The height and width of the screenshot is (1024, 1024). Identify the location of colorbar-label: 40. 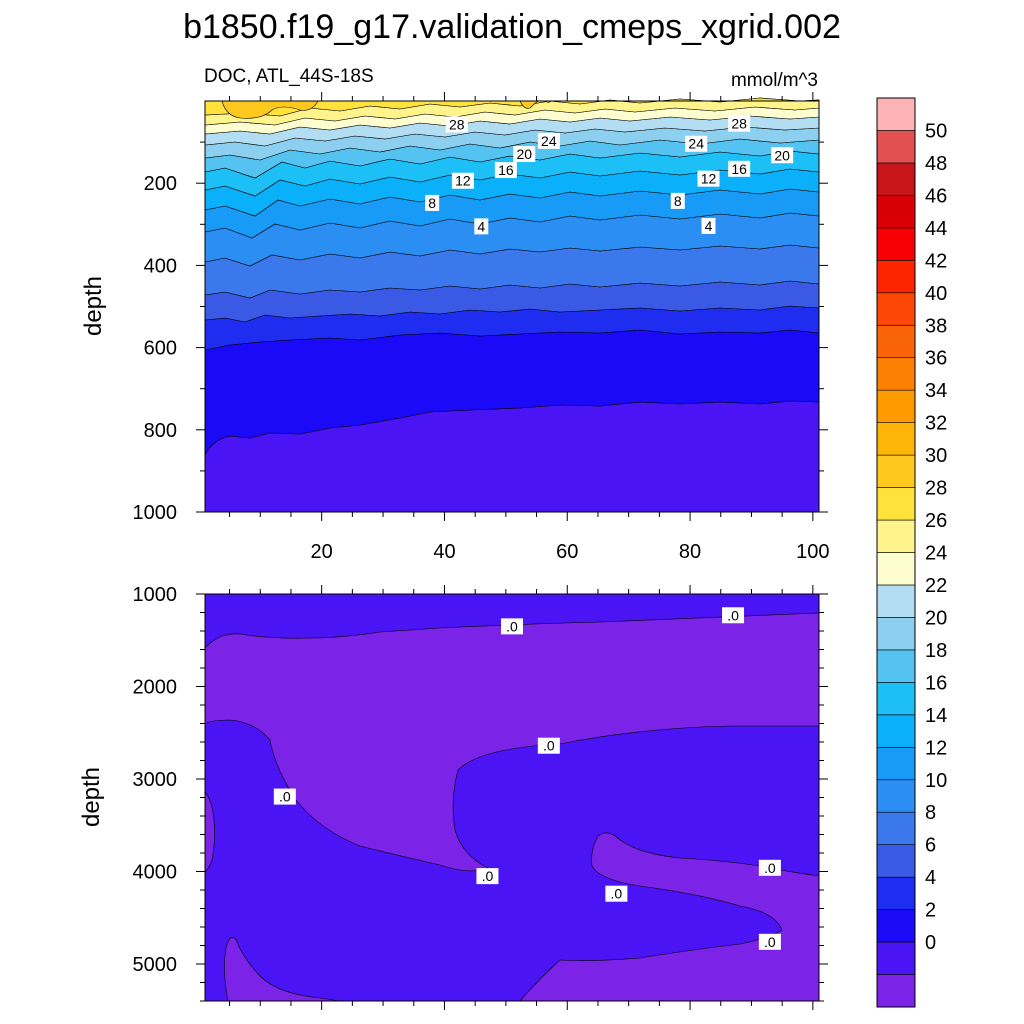
(936, 294).